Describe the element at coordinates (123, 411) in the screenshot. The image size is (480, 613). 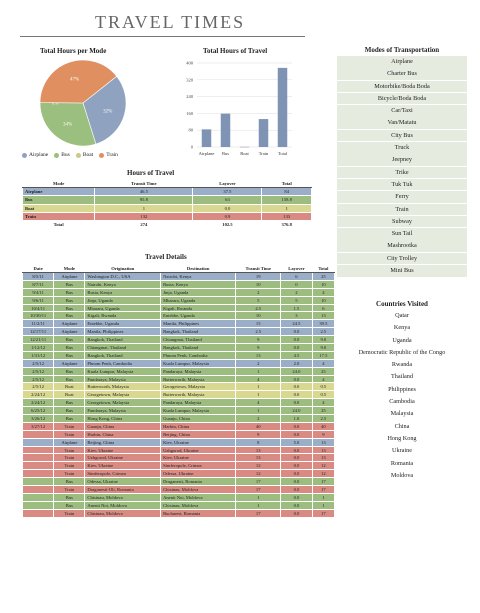
I see `table-cell: Pandaraya, Malaysia` at that location.